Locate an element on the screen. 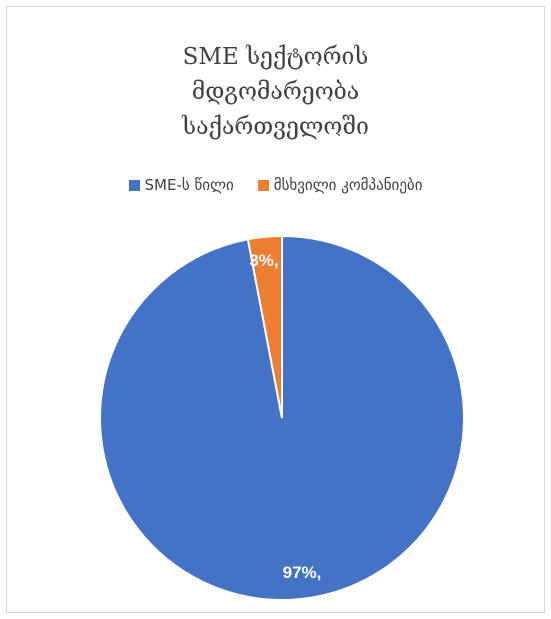 The width and height of the screenshot is (551, 619). chart-legend: SME-ს წილი მსხვილი კომპანიები is located at coordinates (275, 185).